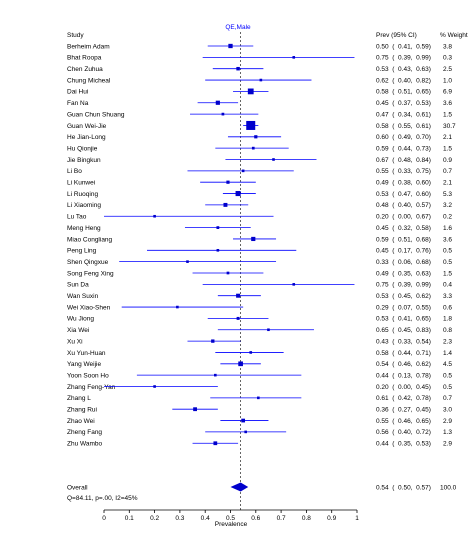  Describe the element at coordinates (259, 137) in the screenshot. I see `study-row: He Jian-Long 0.60 ( 0.49, 0.70) 2.1` at that location.